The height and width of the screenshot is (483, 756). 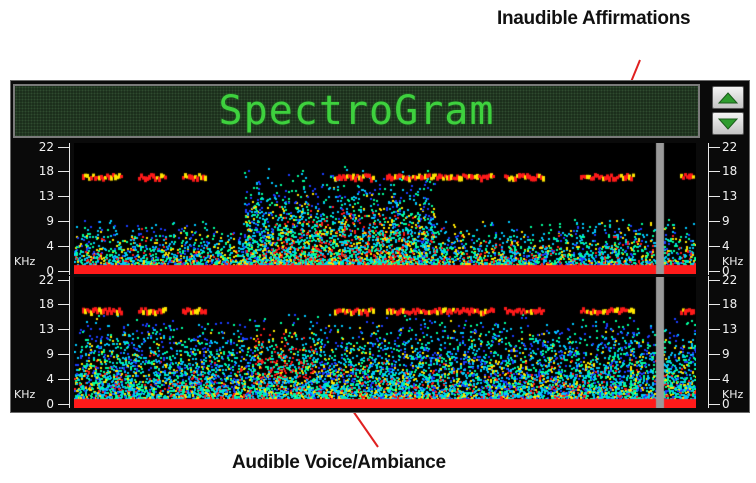 I want to click on frequency-axis-right-bottom: 22 18 13 9 4 0 KHz, so click(x=729, y=342).